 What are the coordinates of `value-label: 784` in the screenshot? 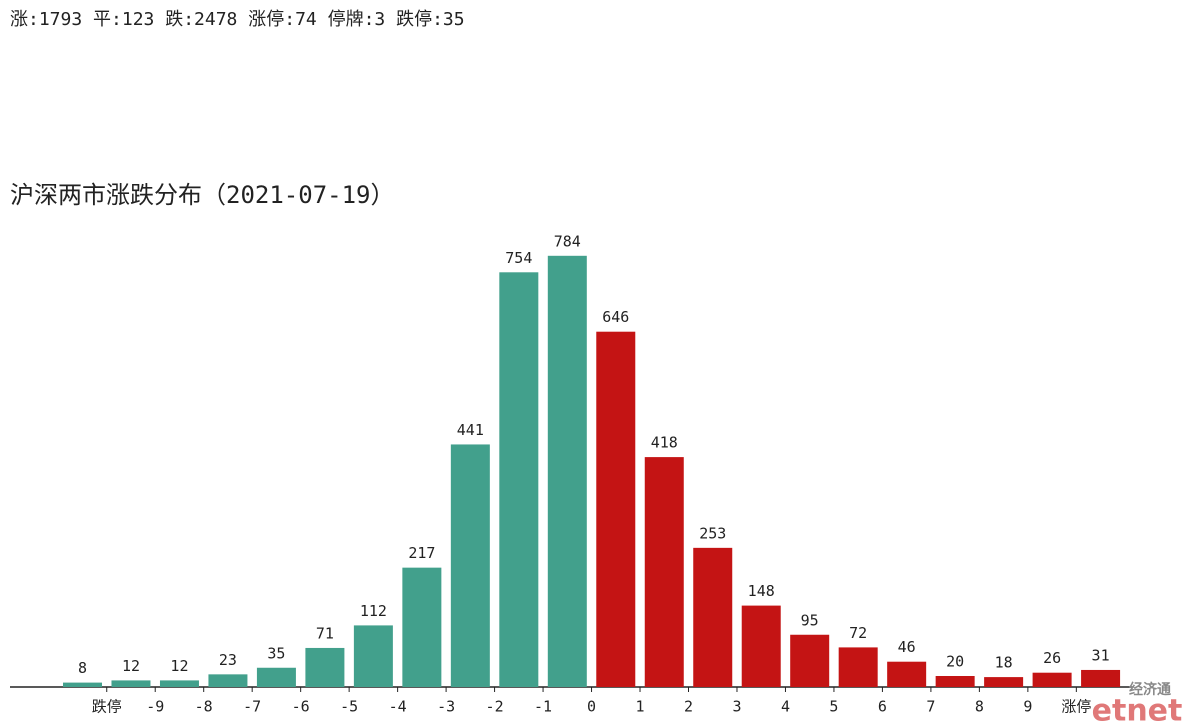 It's located at (567, 241).